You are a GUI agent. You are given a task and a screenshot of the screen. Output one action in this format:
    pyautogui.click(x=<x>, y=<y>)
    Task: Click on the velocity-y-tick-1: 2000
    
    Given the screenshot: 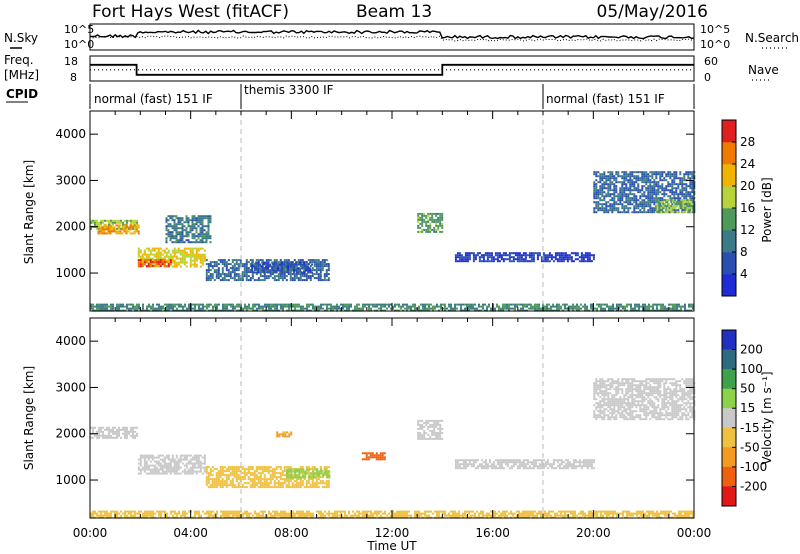 What is the action you would take?
    pyautogui.click(x=70, y=434)
    